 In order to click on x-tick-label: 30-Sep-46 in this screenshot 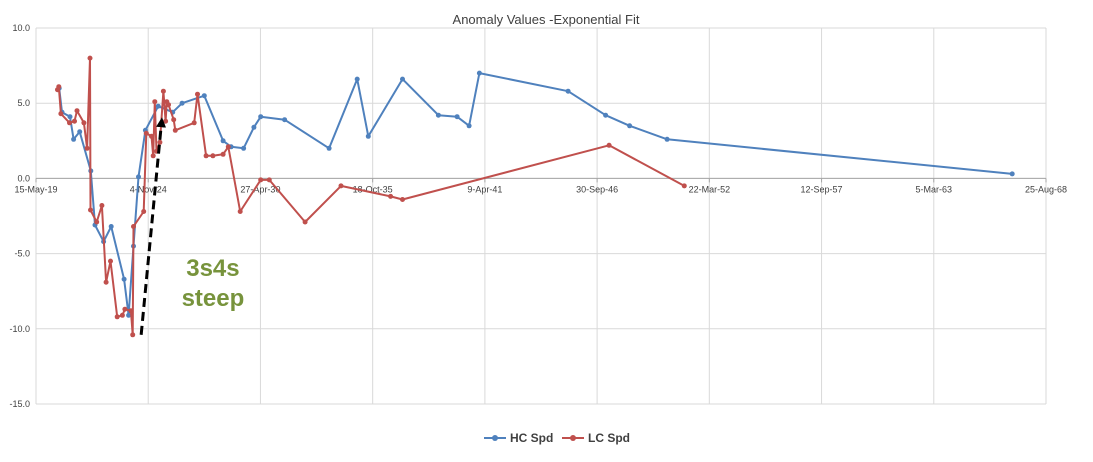, I will do `click(597, 189)`.